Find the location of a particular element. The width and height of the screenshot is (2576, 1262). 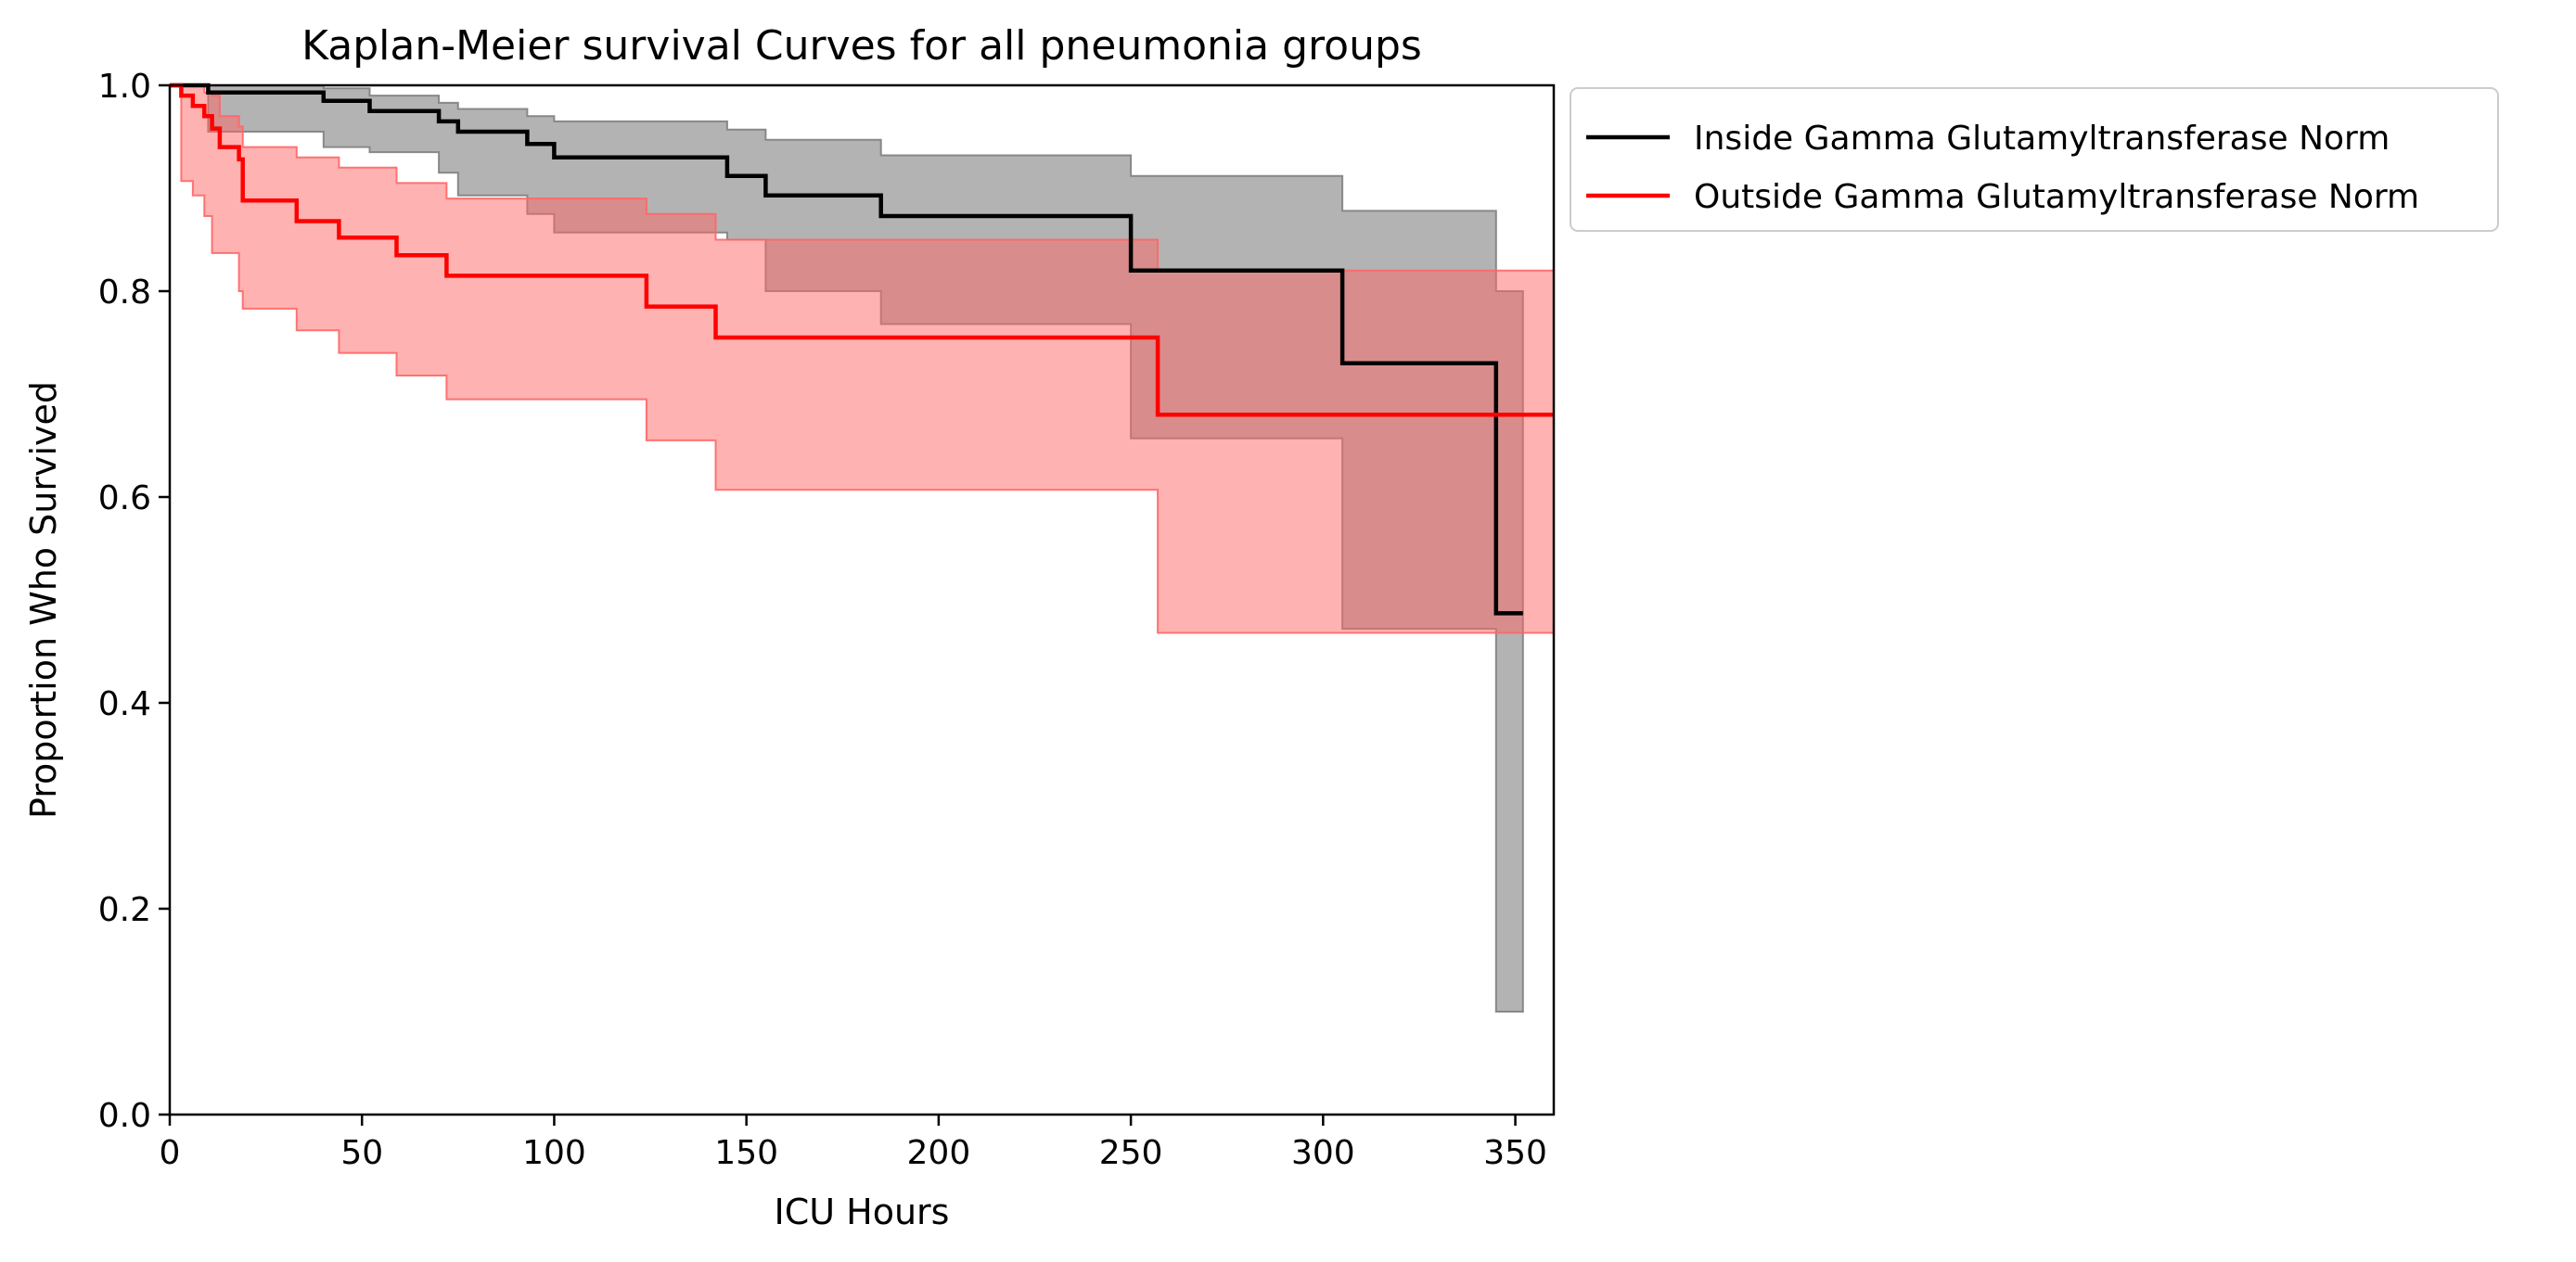

y-tick-label: 0.4 is located at coordinates (124, 704).